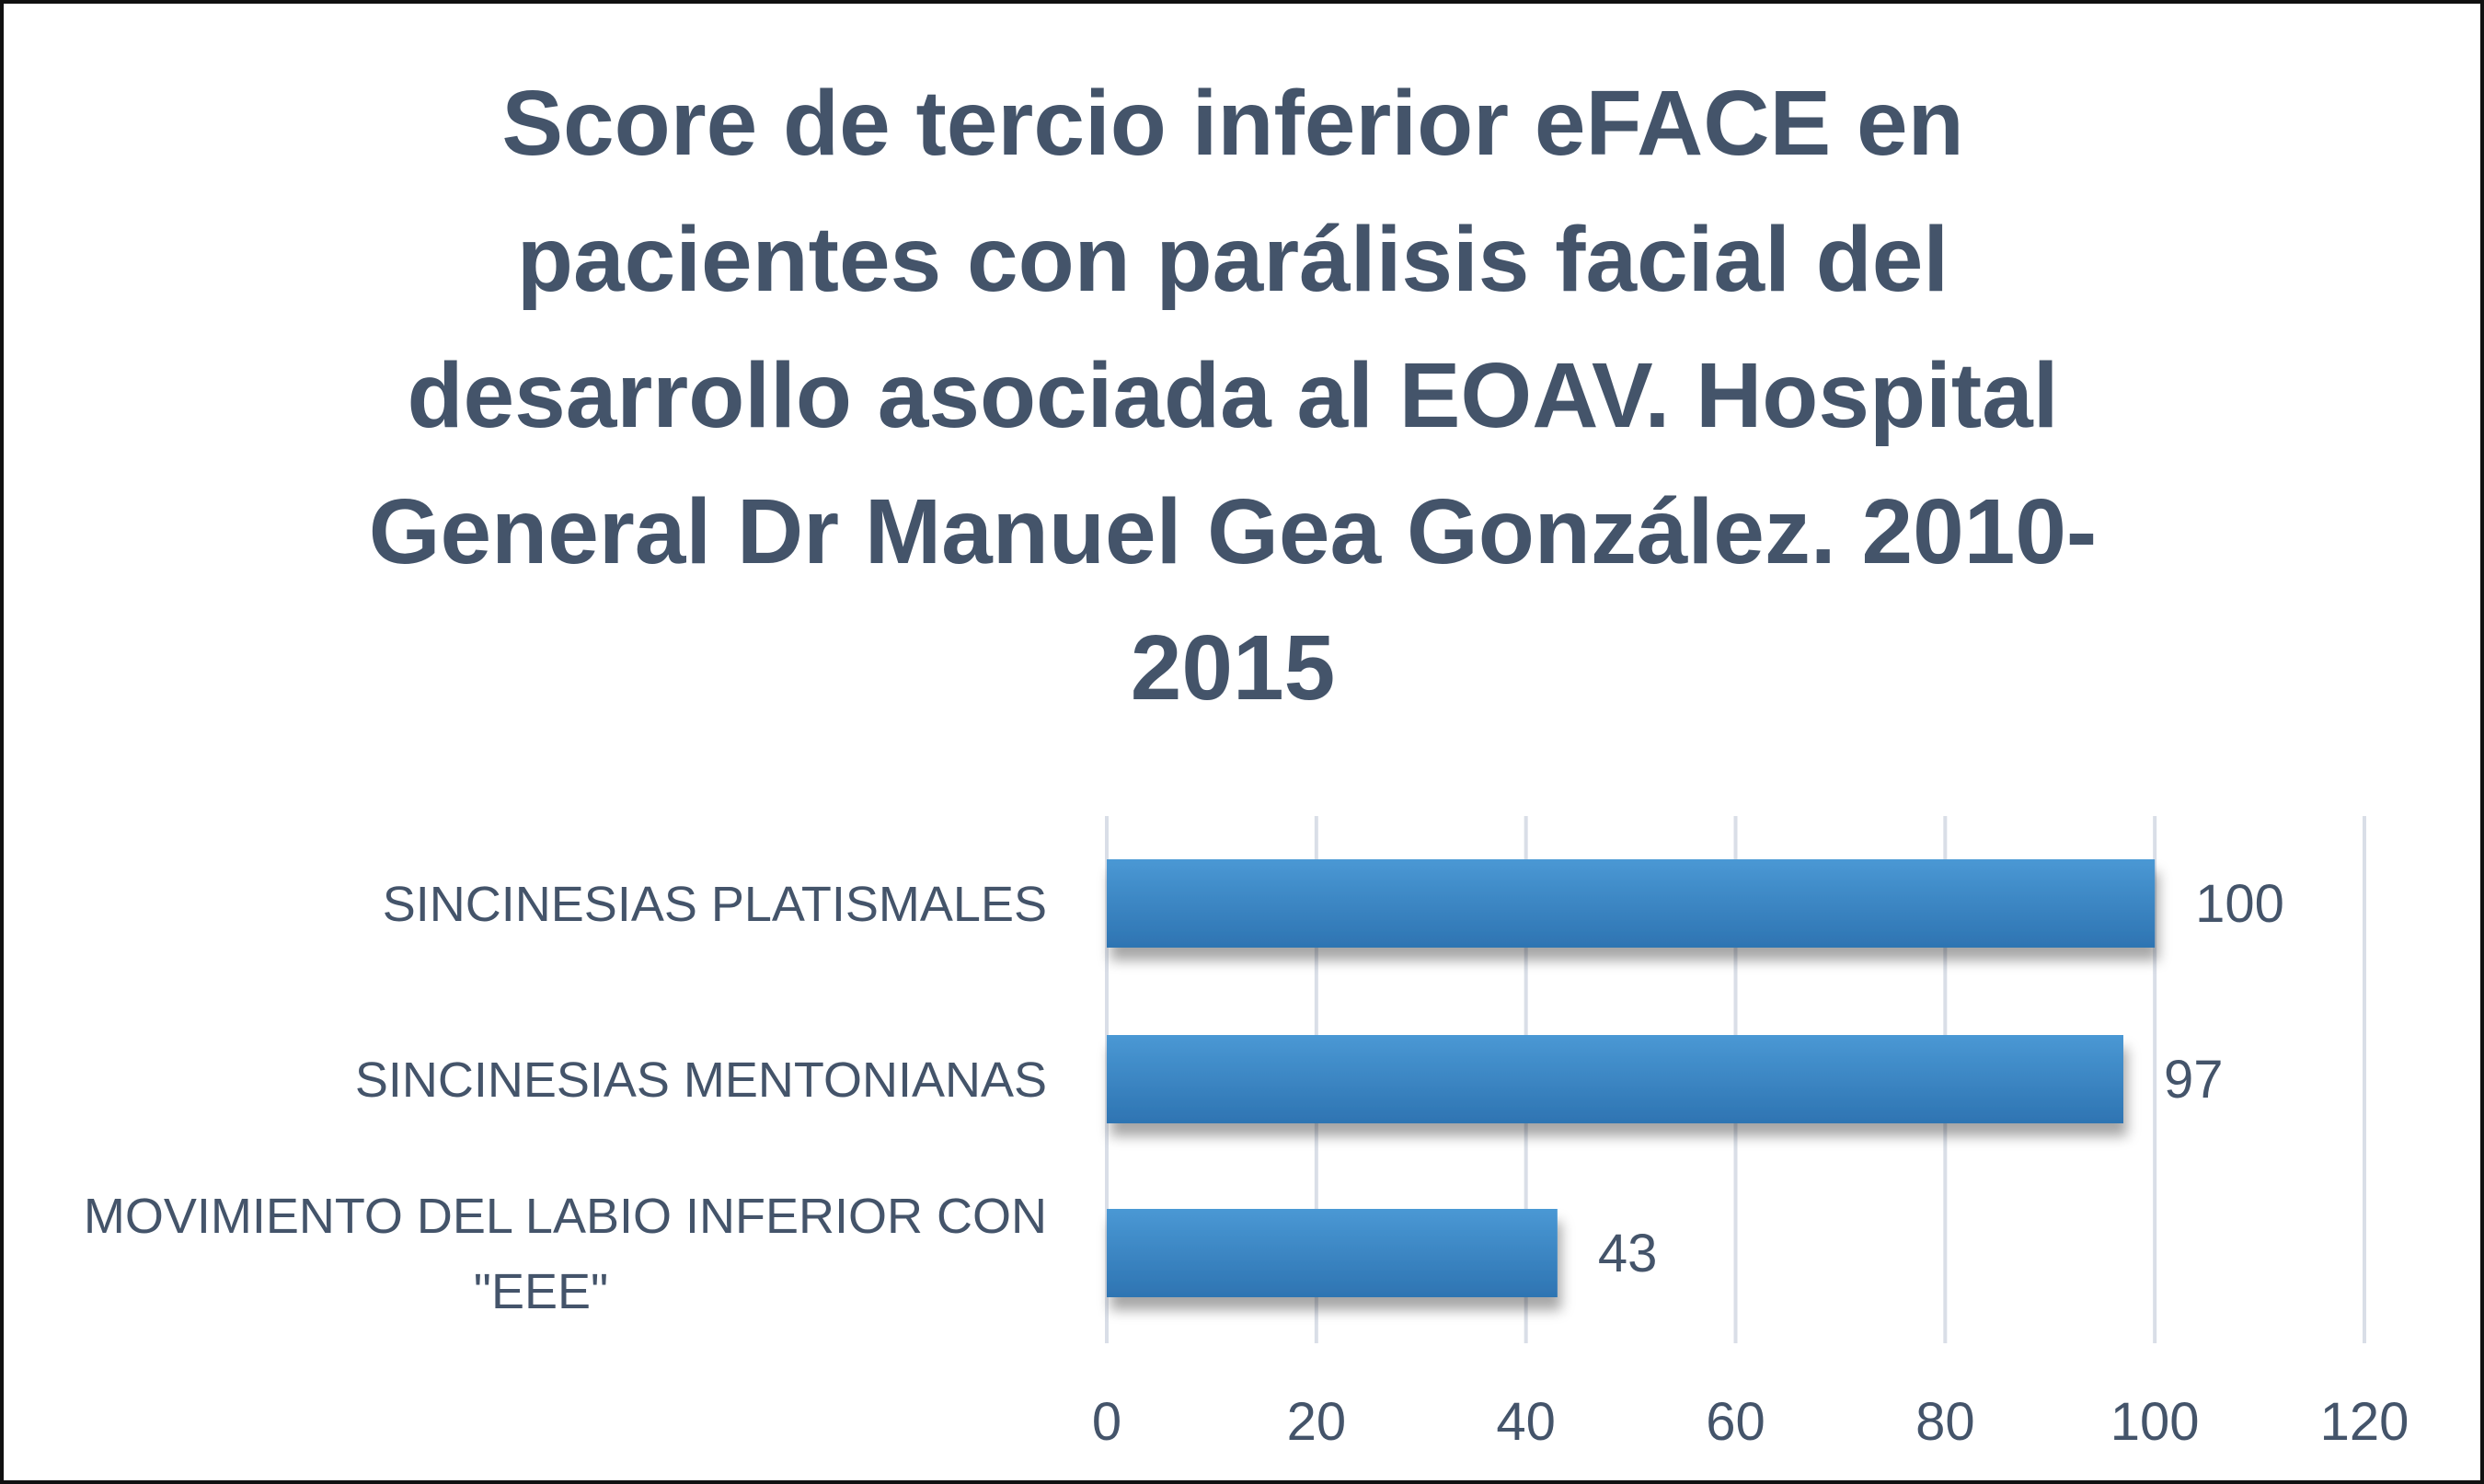  I want to click on x-tick-label: 80, so click(1945, 1422).